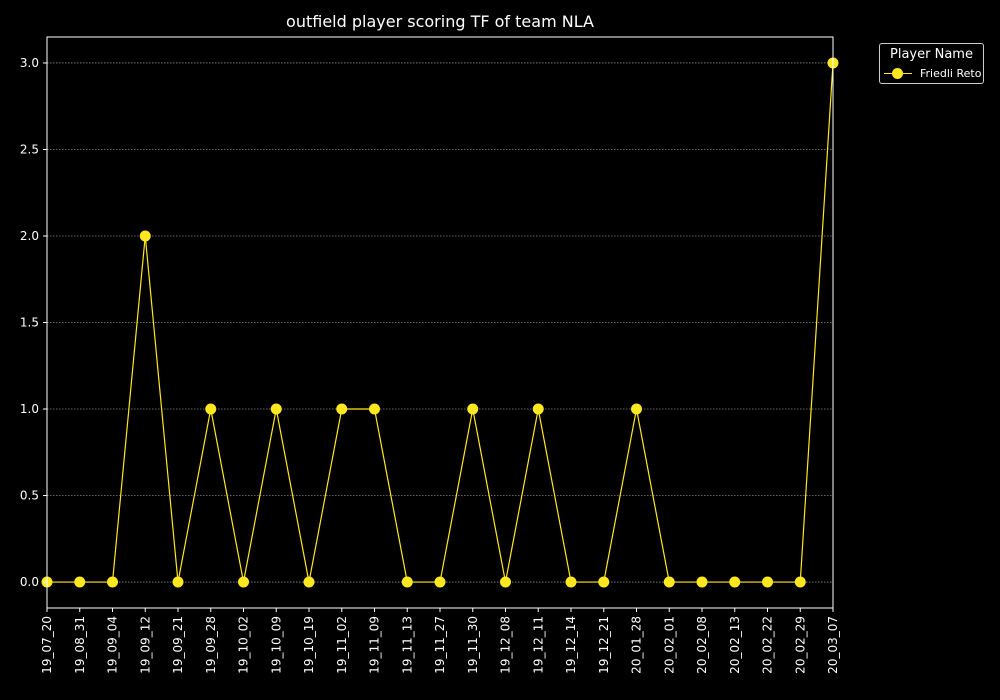 The image size is (1000, 700). I want to click on x-tick-label: 20_02_29, so click(800, 645).